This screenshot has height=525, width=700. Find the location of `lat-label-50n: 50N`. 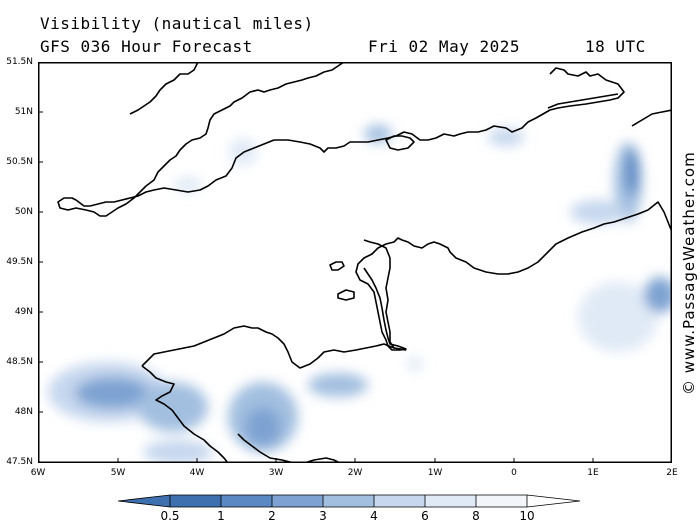

lat-label-50n: 50N is located at coordinates (23, 212).